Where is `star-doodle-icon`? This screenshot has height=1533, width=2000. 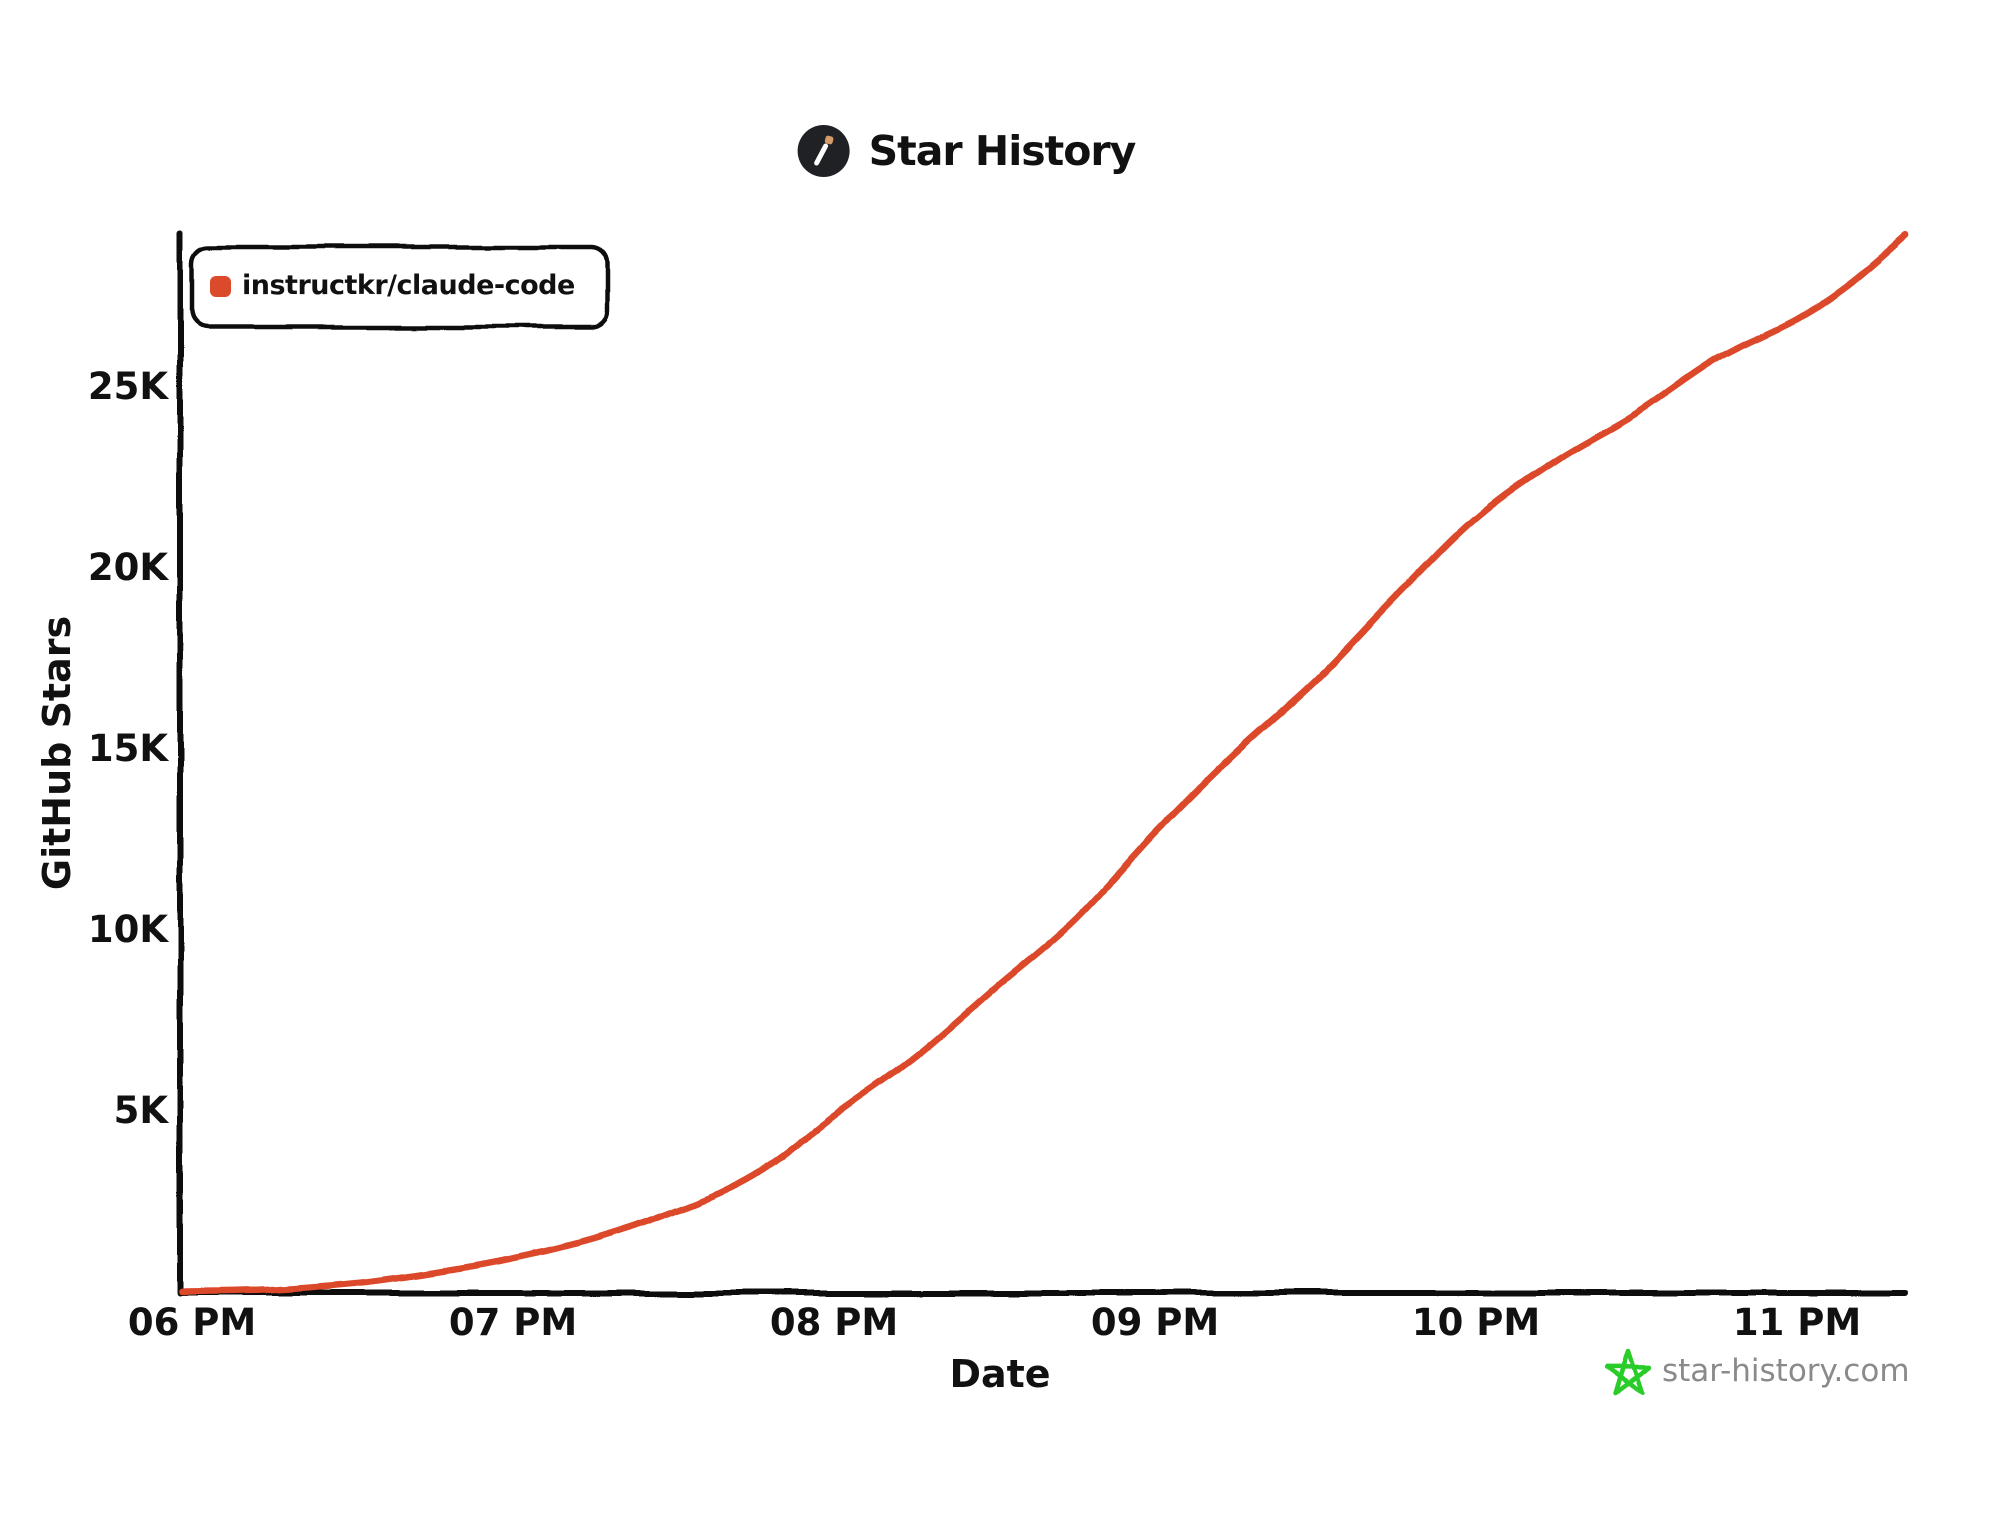 star-doodle-icon is located at coordinates (1628, 1371).